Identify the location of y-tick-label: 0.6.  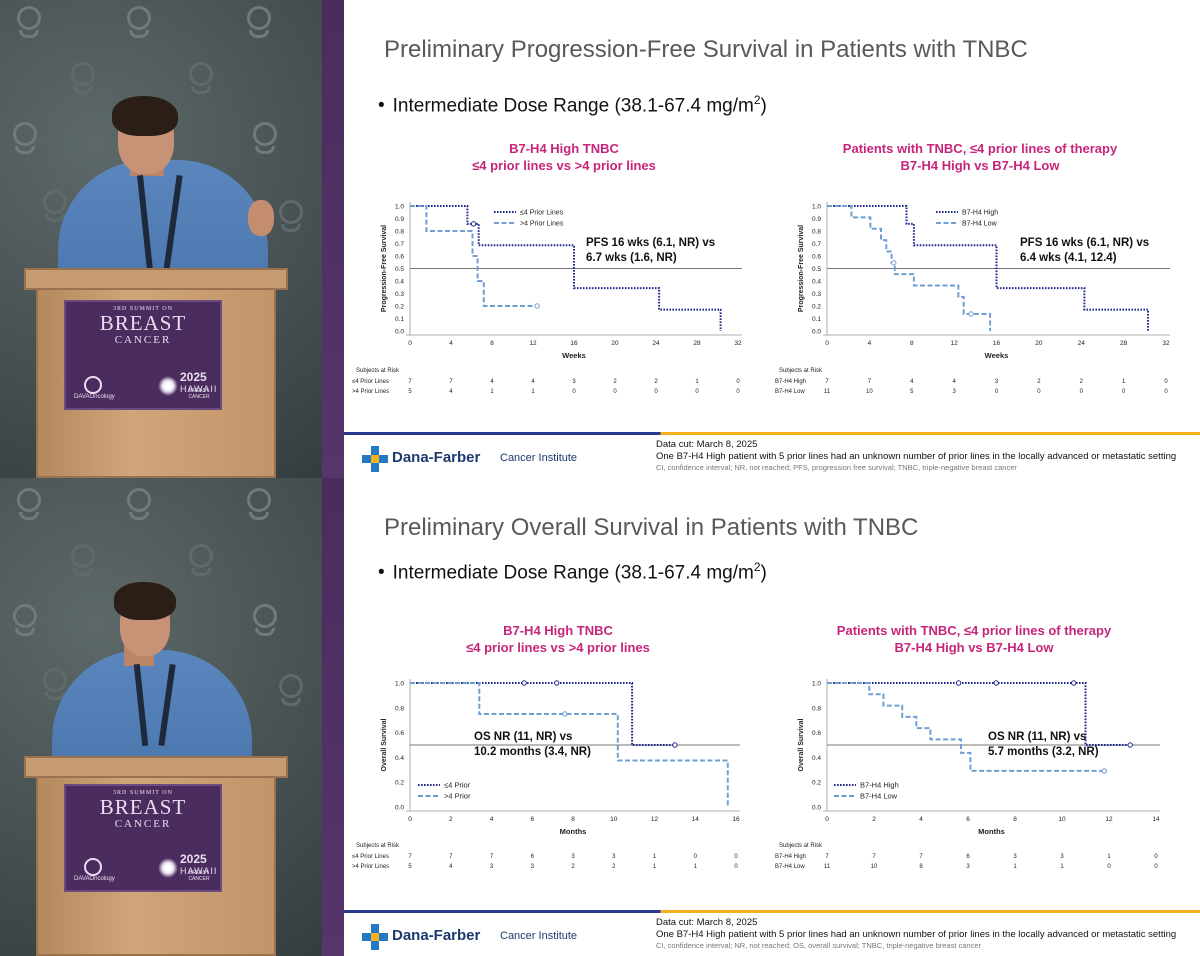
(816, 257).